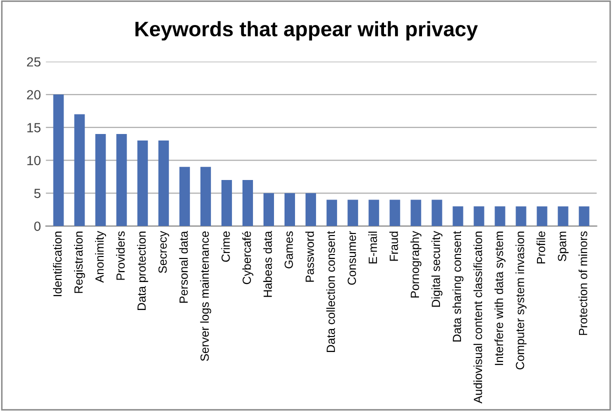 Image resolution: width=612 pixels, height=411 pixels. Describe the element at coordinates (33, 62) in the screenshot. I see `y-tick-label: 25` at that location.